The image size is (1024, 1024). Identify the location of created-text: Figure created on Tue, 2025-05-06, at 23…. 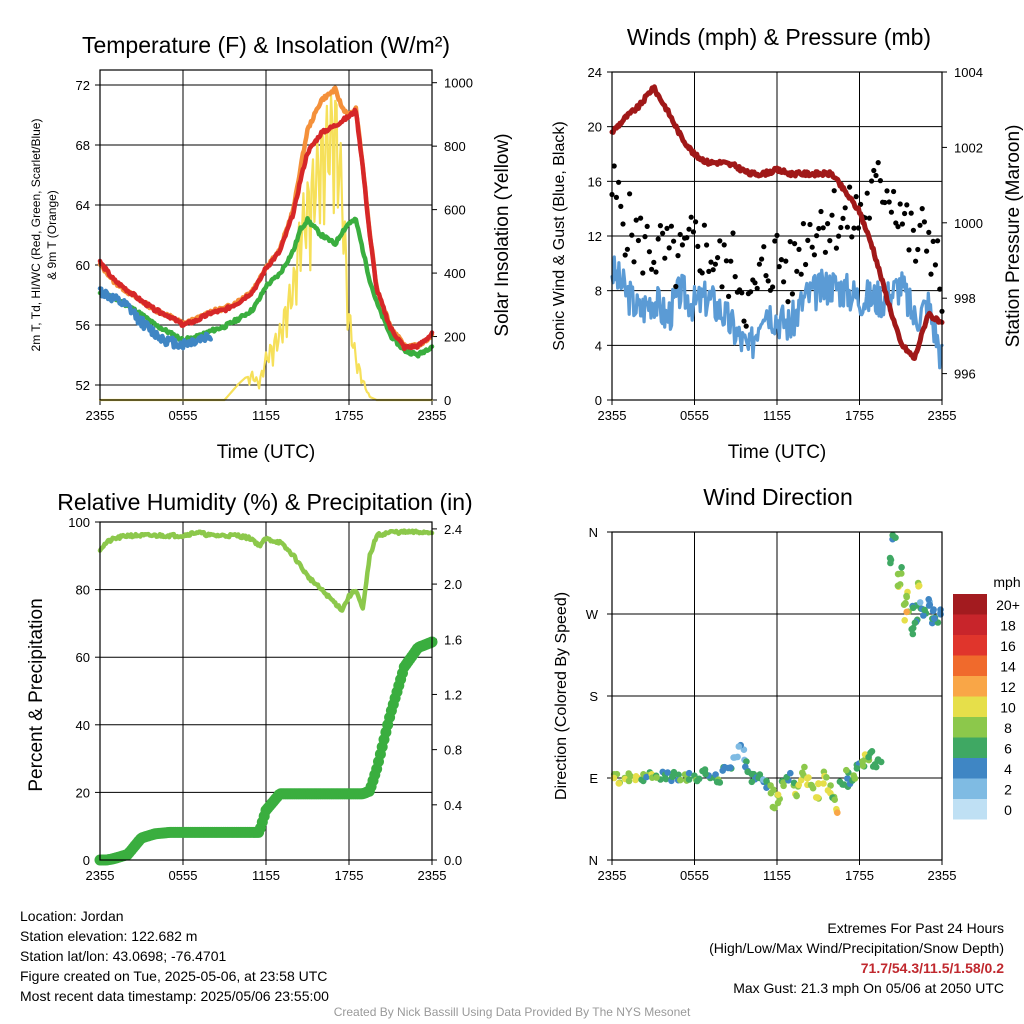
(174, 976).